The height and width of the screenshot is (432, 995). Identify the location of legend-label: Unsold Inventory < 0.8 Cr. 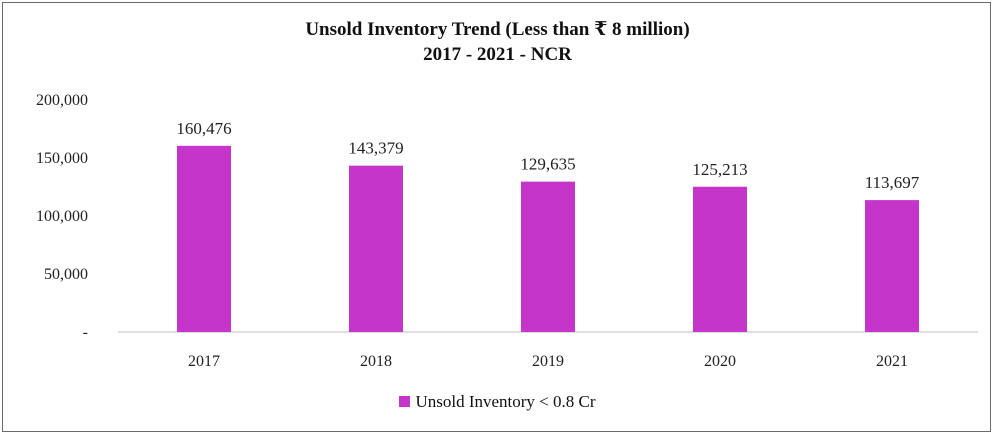
(505, 401).